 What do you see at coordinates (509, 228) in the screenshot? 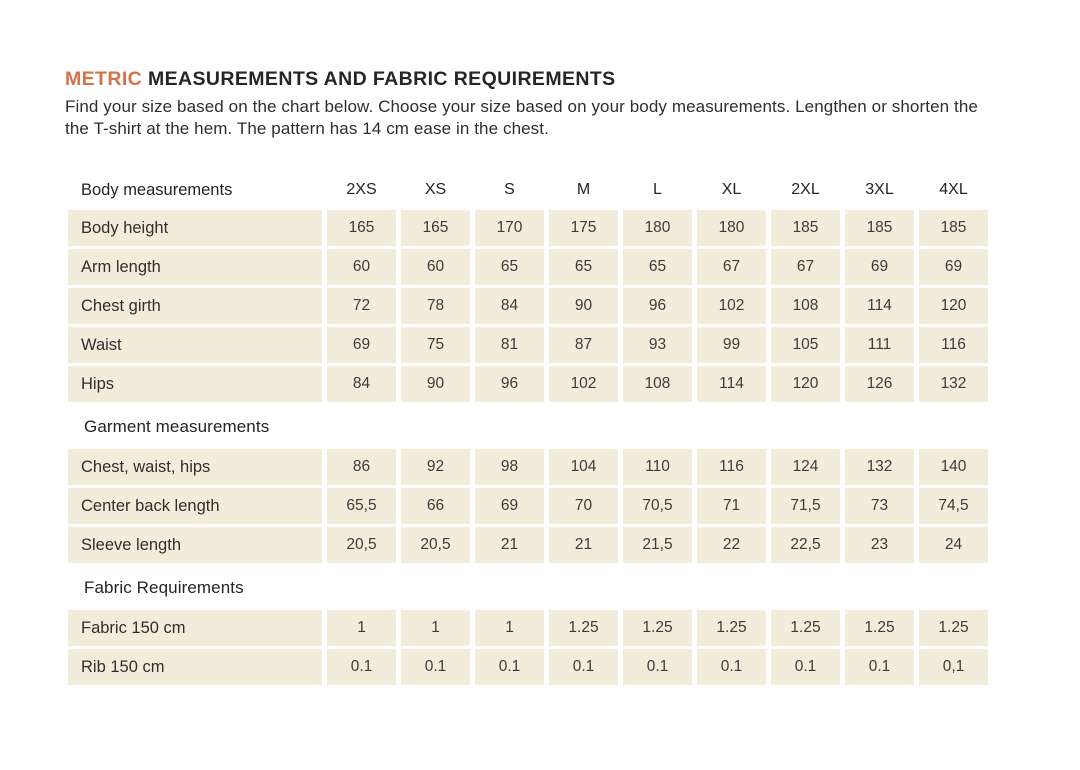
I see `table-cell: 170` at bounding box center [509, 228].